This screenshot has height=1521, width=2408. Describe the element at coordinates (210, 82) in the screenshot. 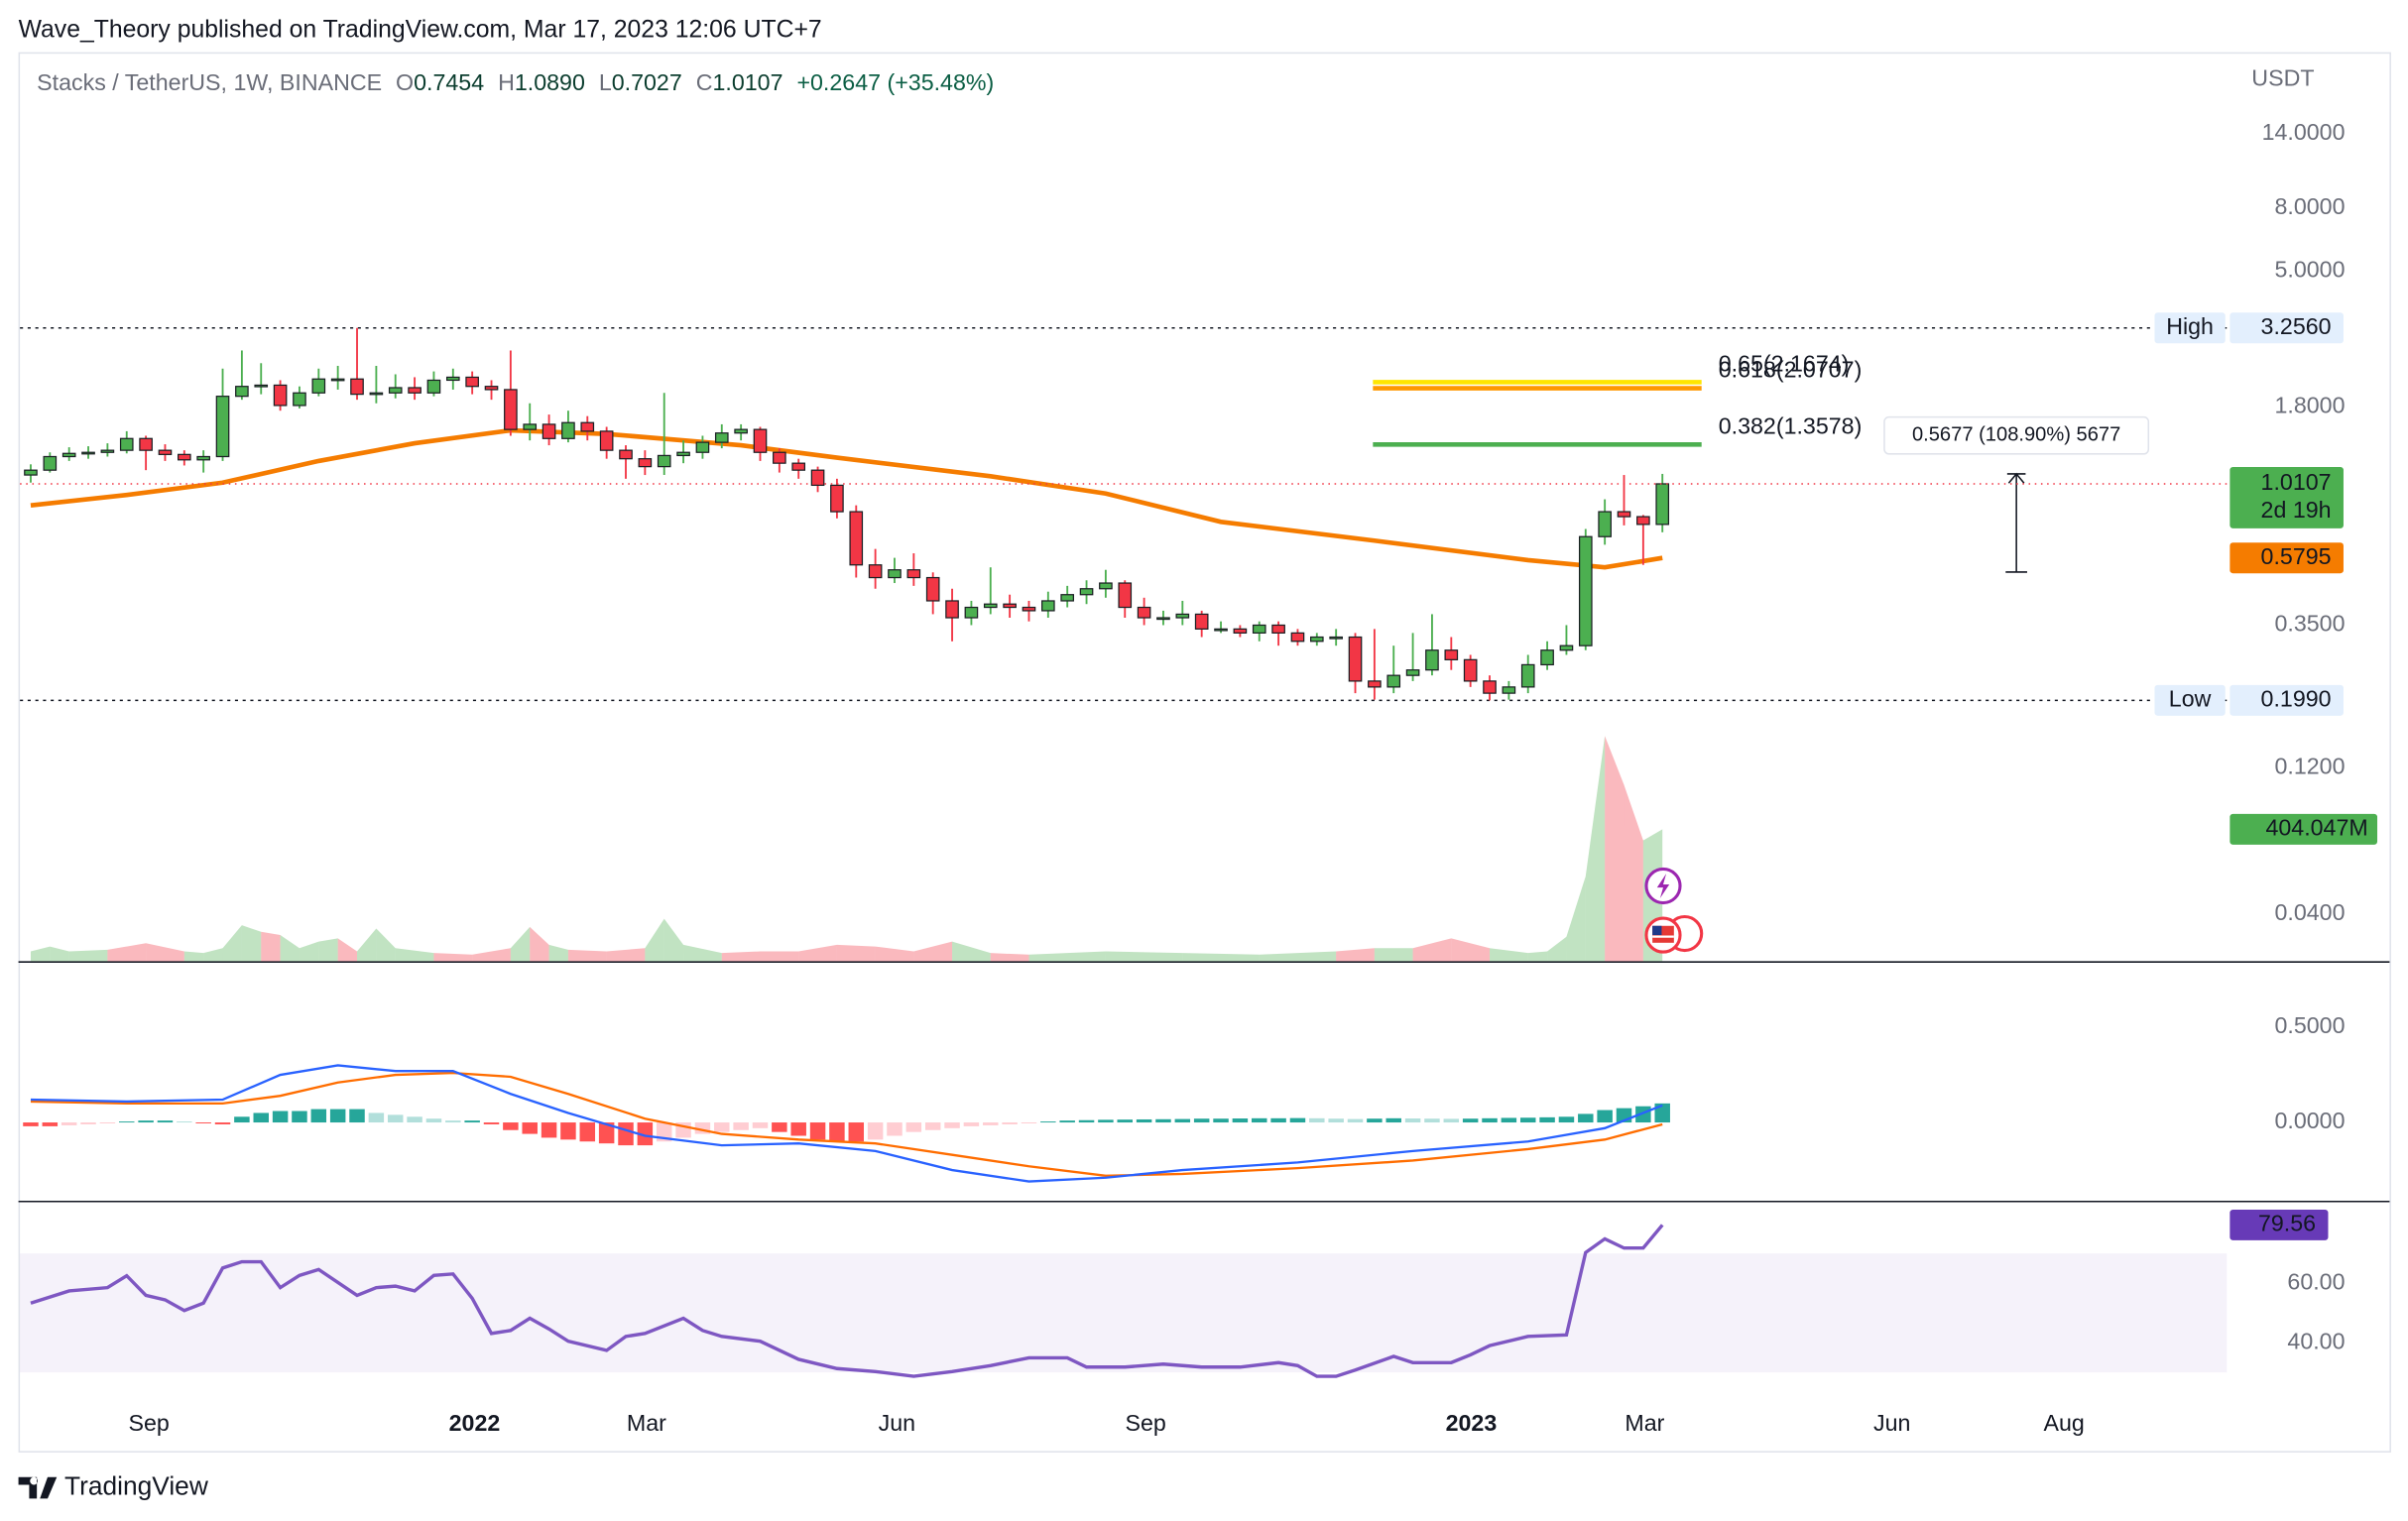

I see `symbol-title: Stacks / TetherUS, 1W, BINANCE` at that location.